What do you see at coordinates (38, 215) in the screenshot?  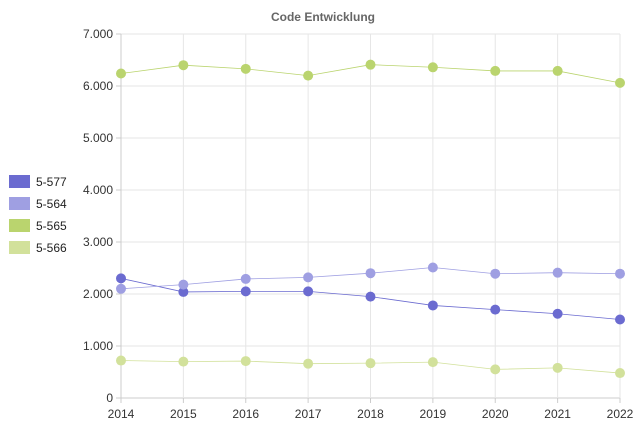 I see `legend: 5-577 5-564 5-565 5-566` at bounding box center [38, 215].